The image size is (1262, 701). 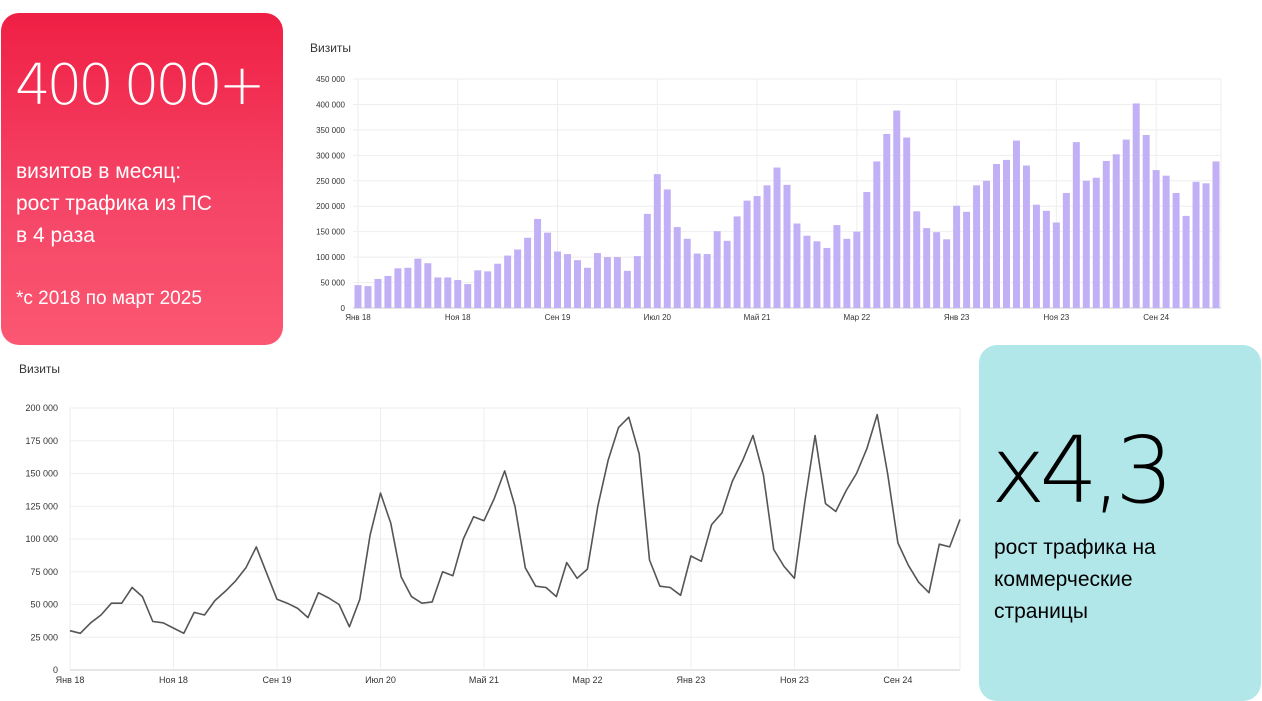 What do you see at coordinates (330, 79) in the screenshot?
I see `bar-y-tick-label: 450 000` at bounding box center [330, 79].